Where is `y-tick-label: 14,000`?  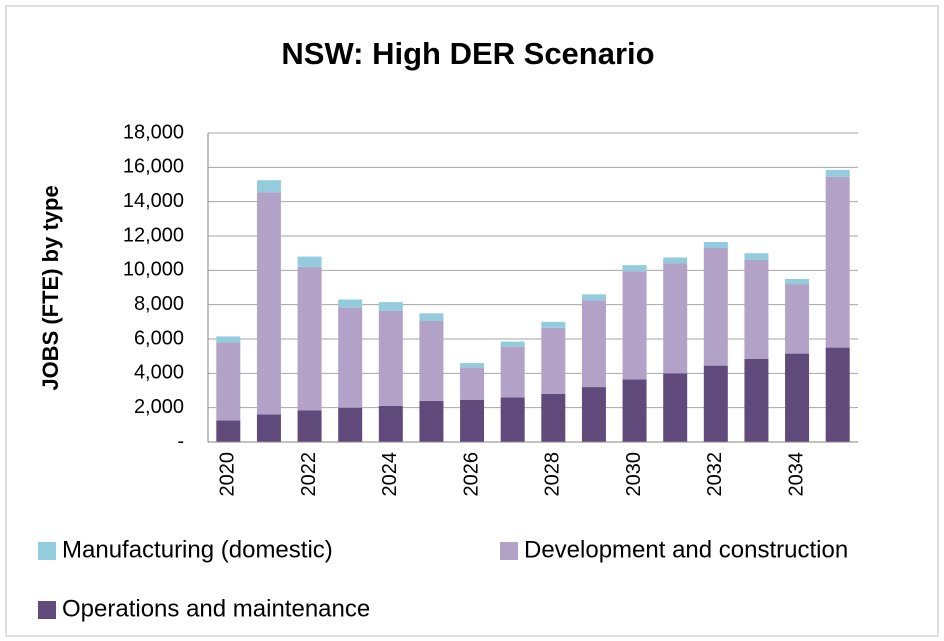
y-tick-label: 14,000 is located at coordinates (153, 201).